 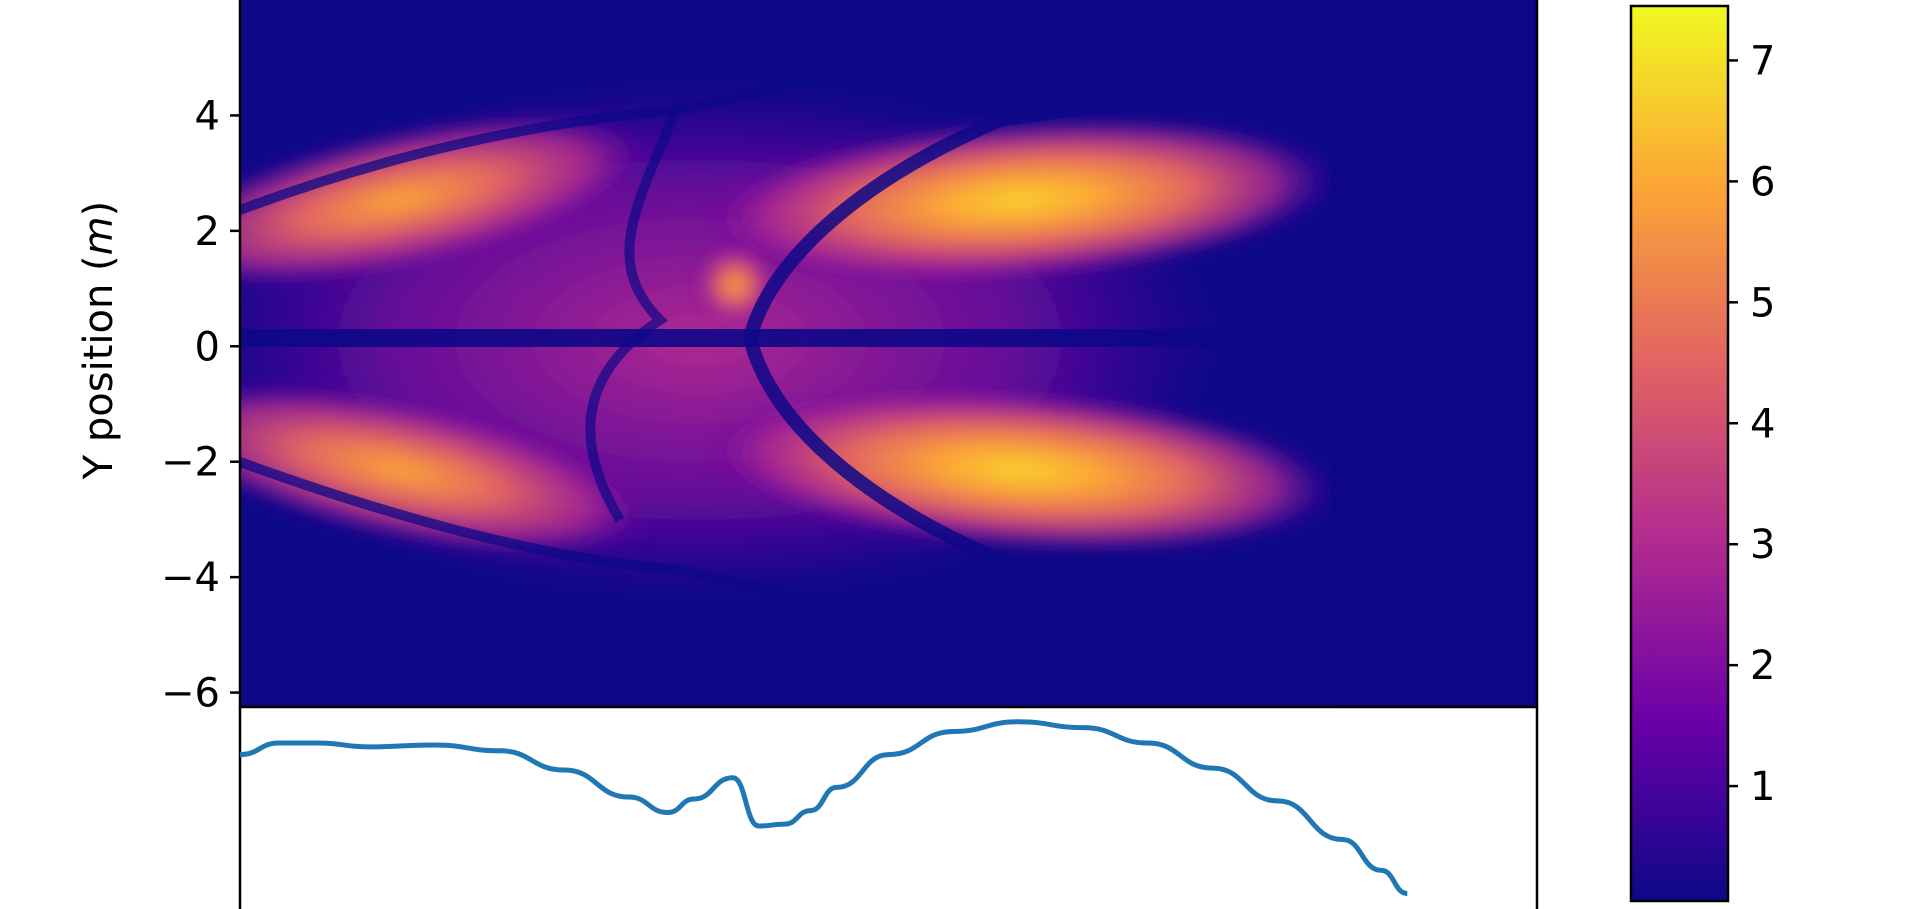 What do you see at coordinates (1762, 61) in the screenshot?
I see `colorbar-tick-label: 7` at bounding box center [1762, 61].